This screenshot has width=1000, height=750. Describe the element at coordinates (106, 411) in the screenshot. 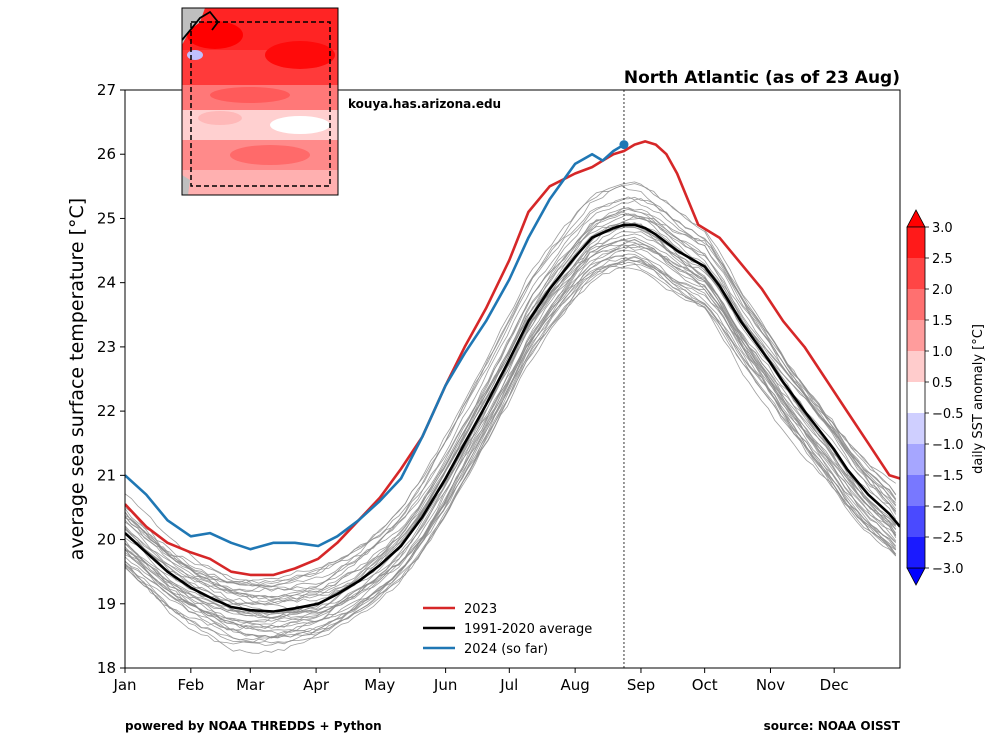

I see `y-tick-label: 22` at that location.